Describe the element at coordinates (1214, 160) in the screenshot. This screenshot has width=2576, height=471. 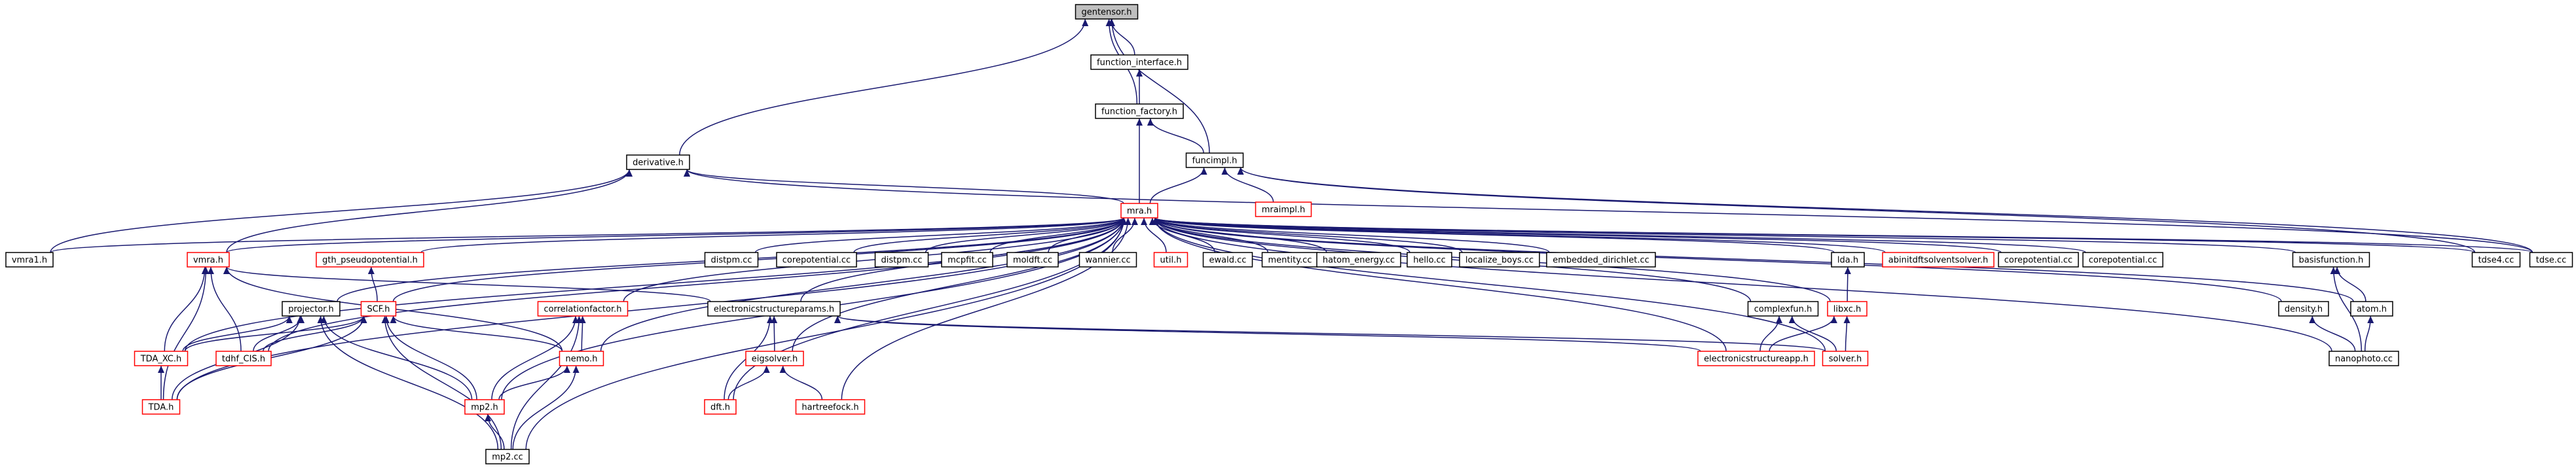
I see `node-funcimpl: funcimpl.h` at that location.